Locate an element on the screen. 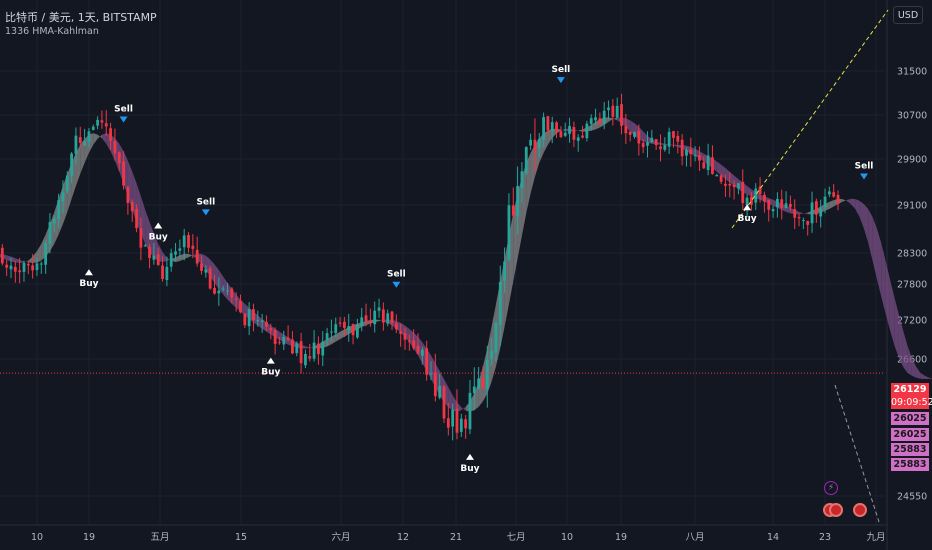 The height and width of the screenshot is (550, 932). y-tick-label: 30700 is located at coordinates (912, 116).